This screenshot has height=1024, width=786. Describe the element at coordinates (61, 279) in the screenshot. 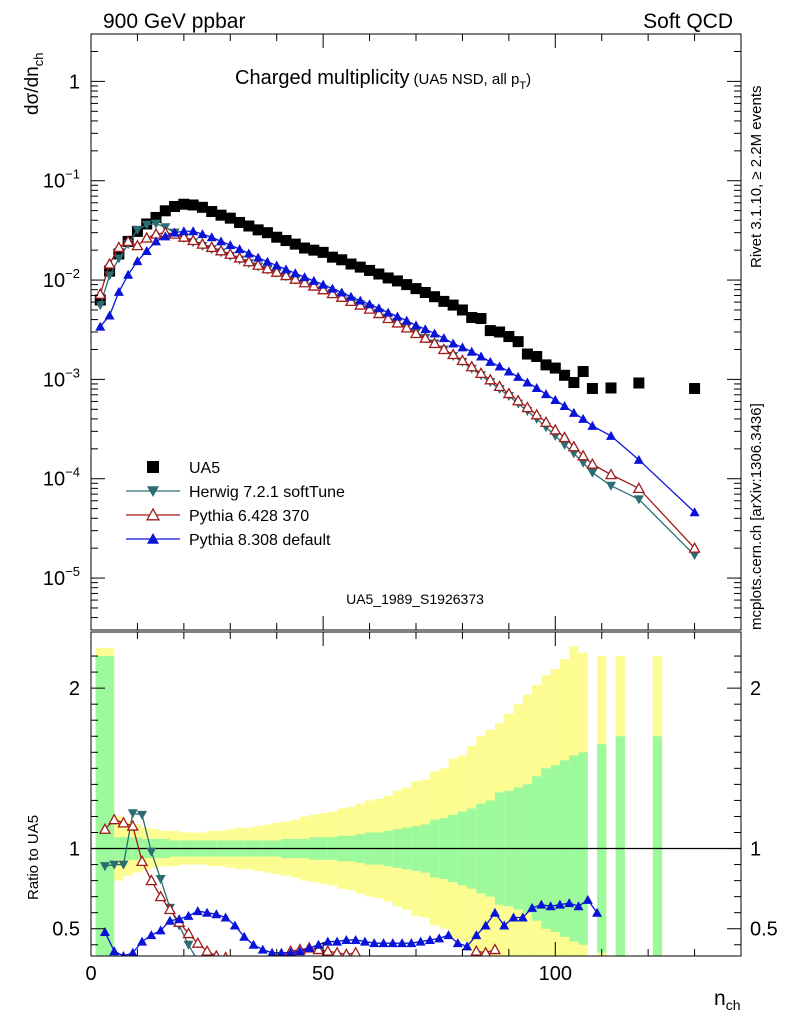

I see `y-tick-label: 10⁻²` at that location.